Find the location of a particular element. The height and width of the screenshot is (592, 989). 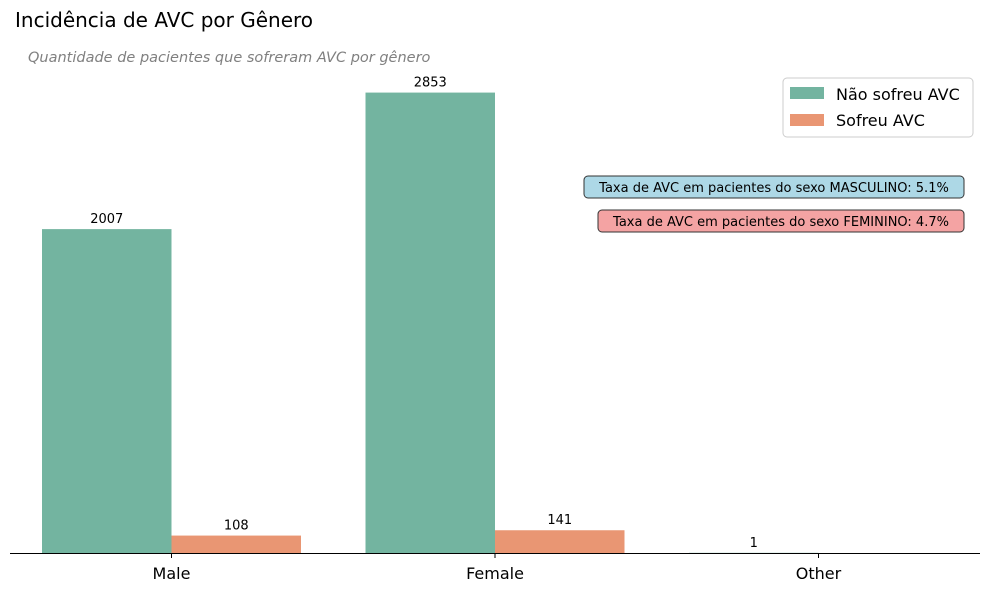

annotation-male-box is located at coordinates (774, 187).